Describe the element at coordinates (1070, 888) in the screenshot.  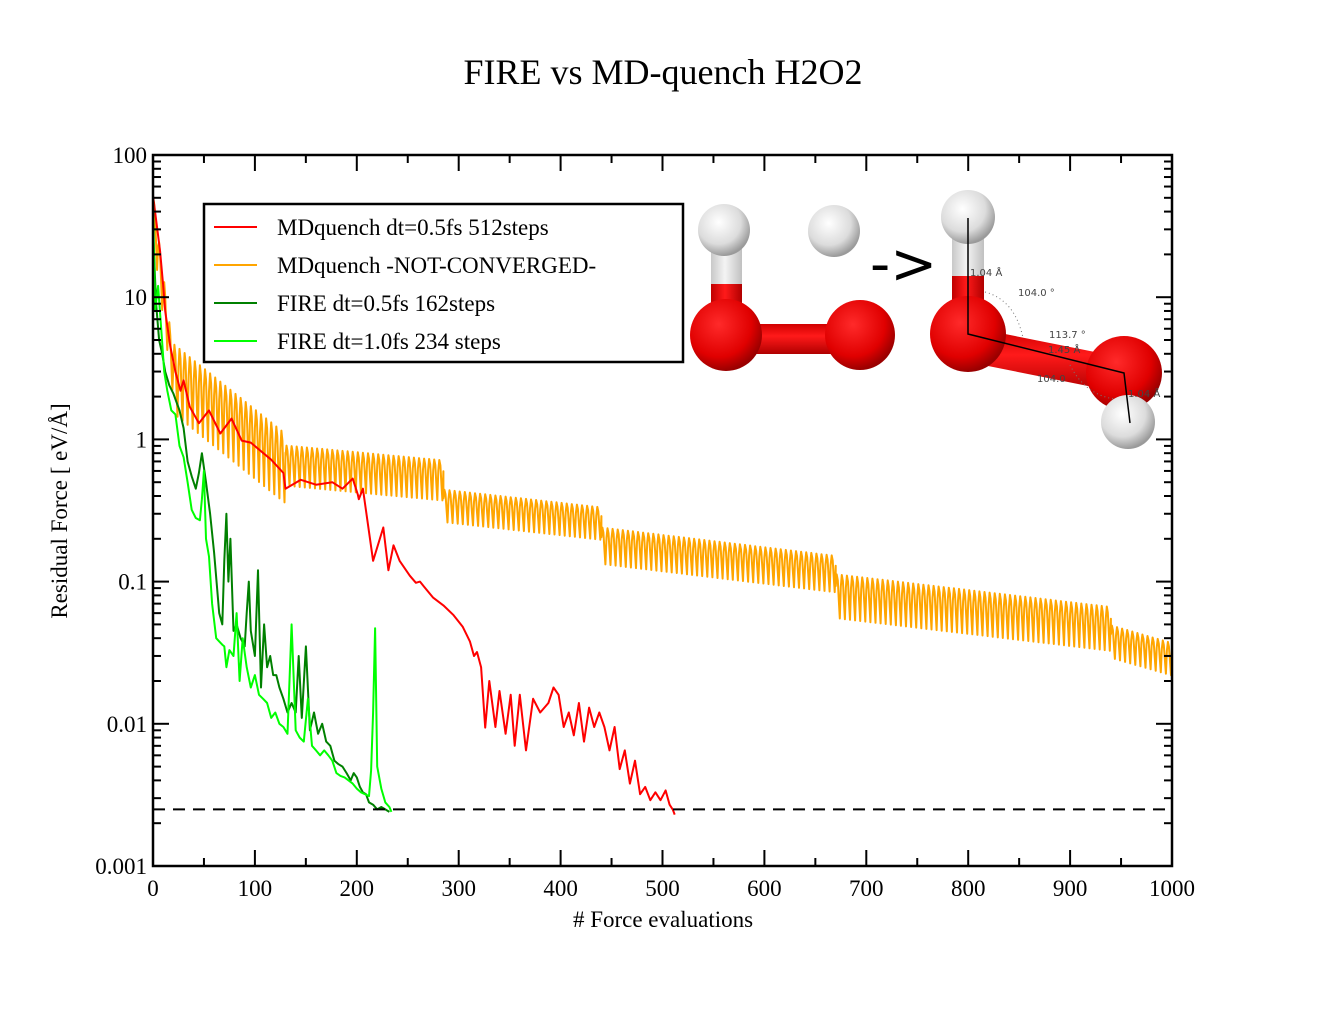
I see `x-tick-label: 900` at that location.